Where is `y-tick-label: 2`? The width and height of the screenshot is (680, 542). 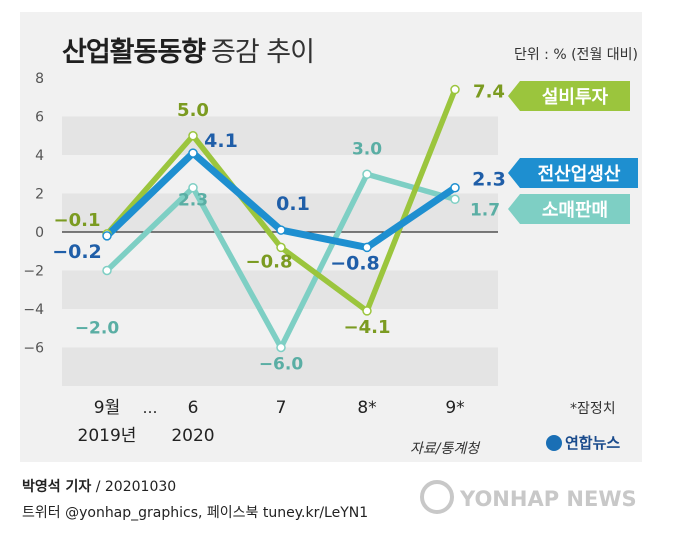
y-tick-label: 2 is located at coordinates (39, 195).